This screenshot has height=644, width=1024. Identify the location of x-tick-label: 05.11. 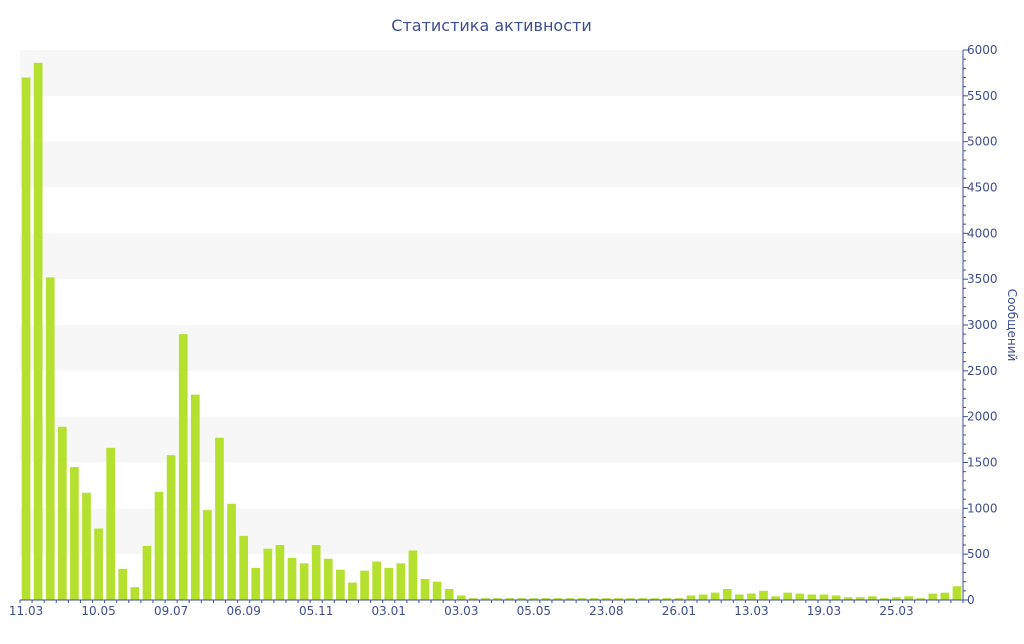
(316, 611).